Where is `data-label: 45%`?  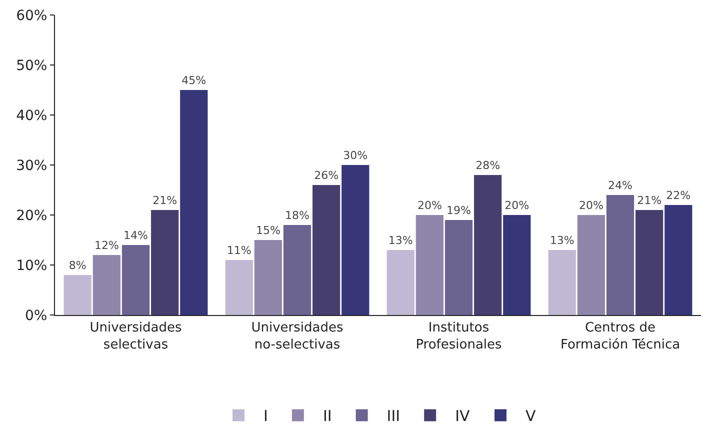 data-label: 45% is located at coordinates (194, 80).